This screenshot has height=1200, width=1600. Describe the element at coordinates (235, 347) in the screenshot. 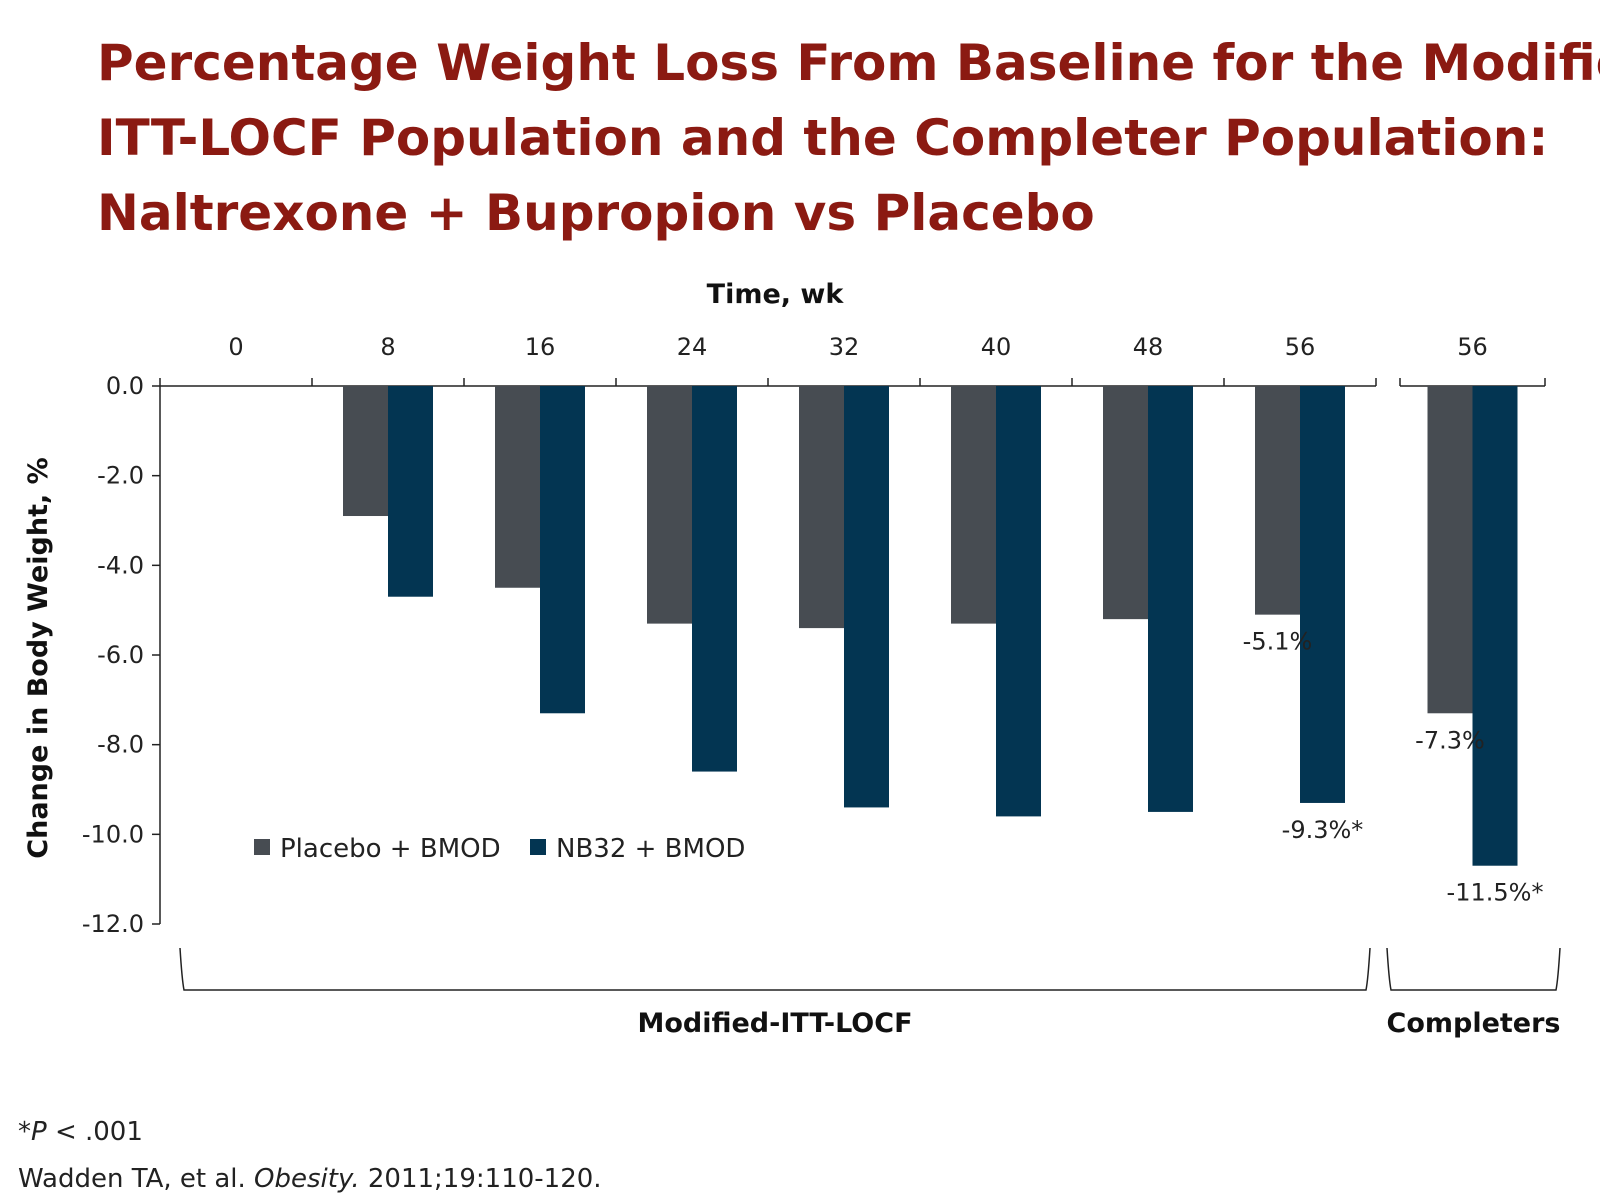

I see `x-tick-label: 0` at that location.